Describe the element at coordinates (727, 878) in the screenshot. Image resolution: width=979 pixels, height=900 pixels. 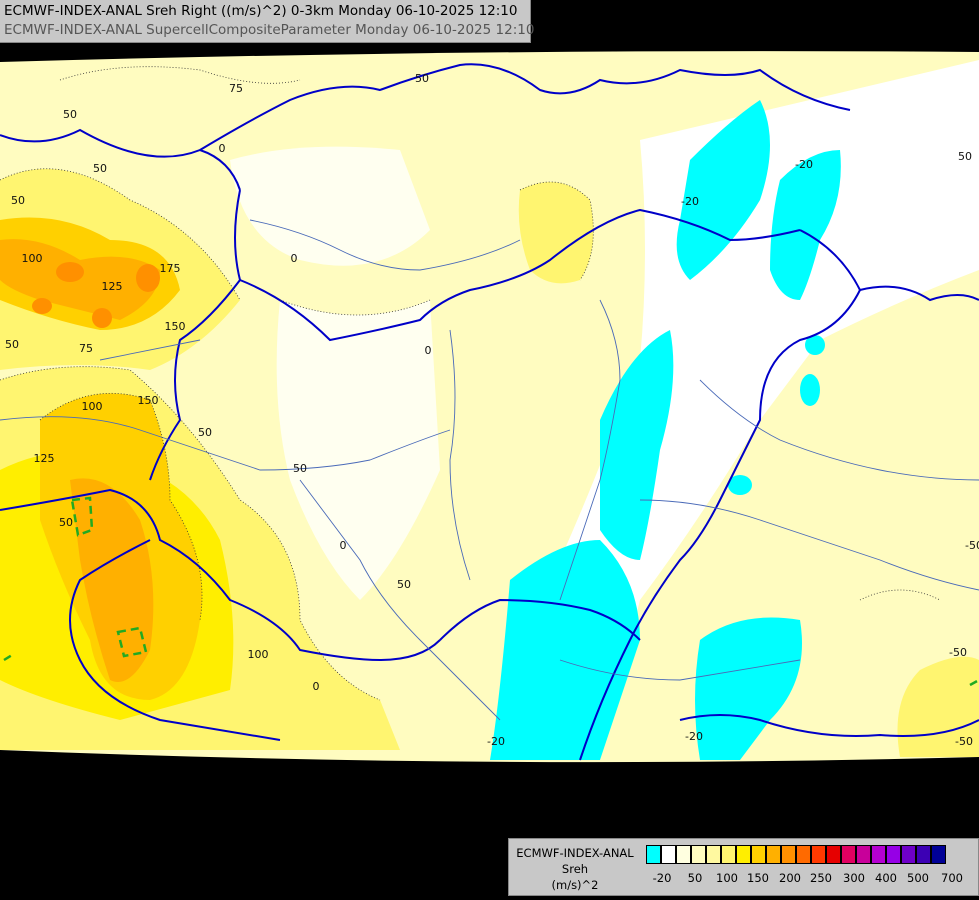
I see `legend-tick-label: 100` at that location.